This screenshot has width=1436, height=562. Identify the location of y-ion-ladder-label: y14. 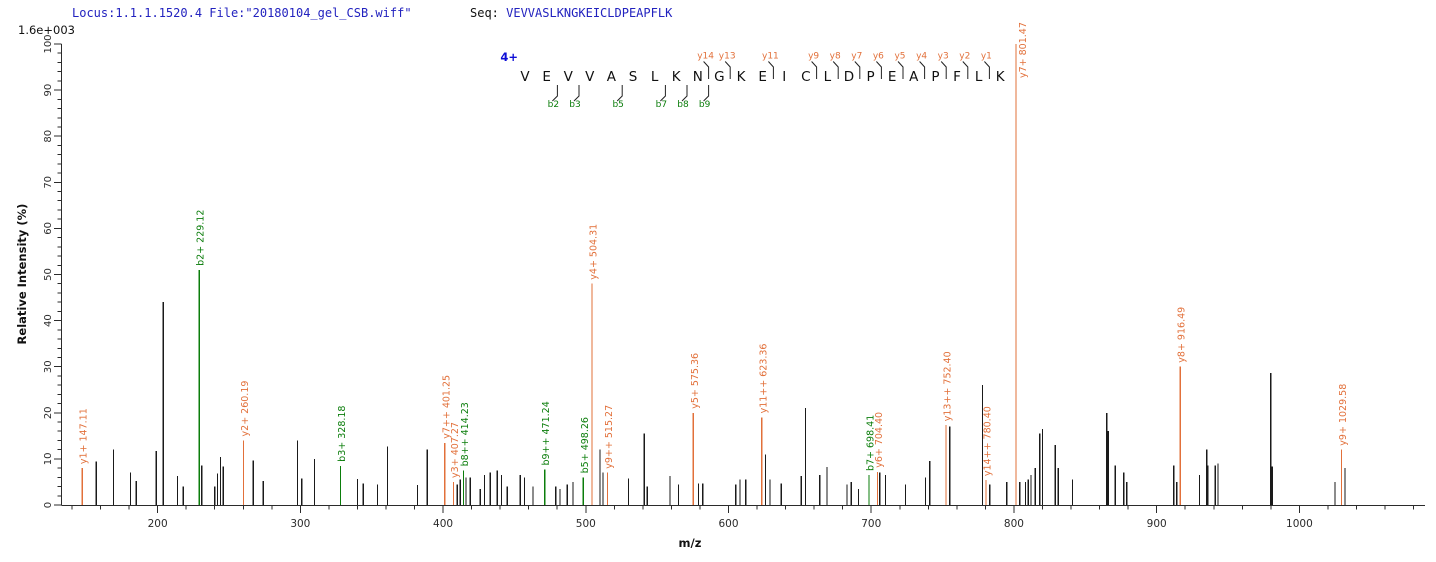
(705, 57).